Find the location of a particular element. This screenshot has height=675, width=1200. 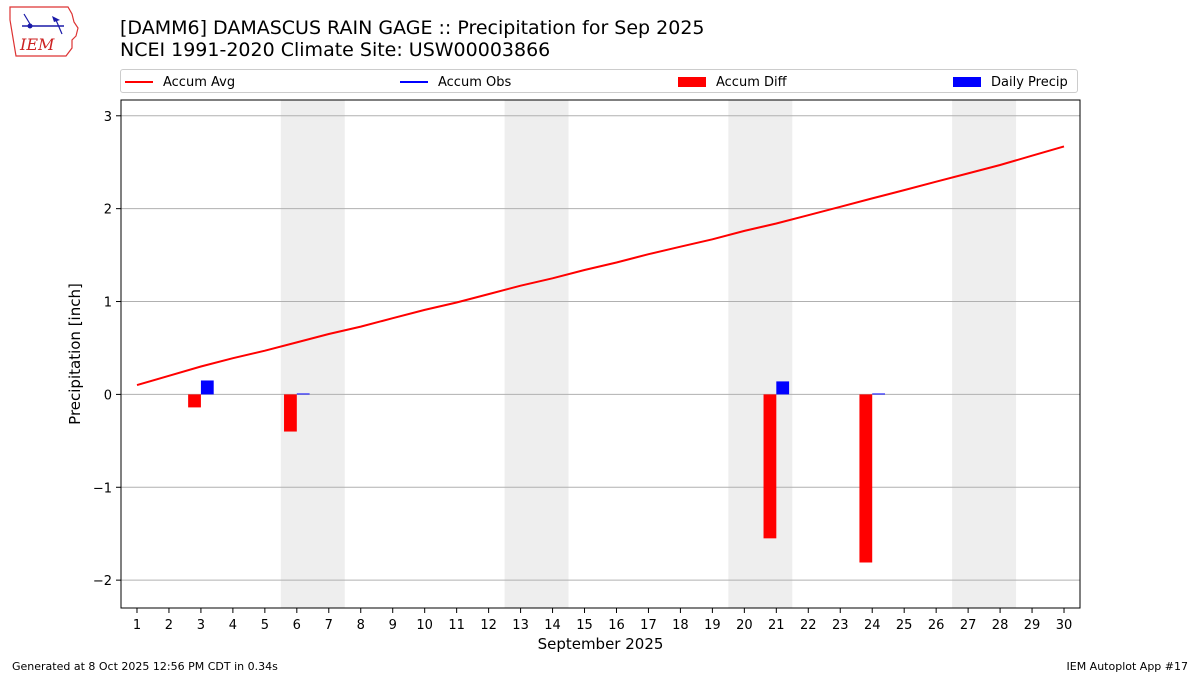

footer-app: IEM Autoplot App #17 is located at coordinates (1127, 666).